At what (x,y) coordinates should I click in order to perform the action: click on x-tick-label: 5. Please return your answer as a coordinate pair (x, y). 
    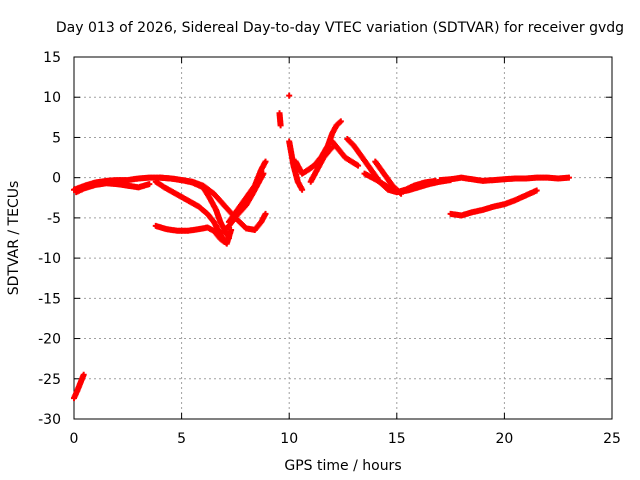
    Looking at the image, I should click on (181, 439).